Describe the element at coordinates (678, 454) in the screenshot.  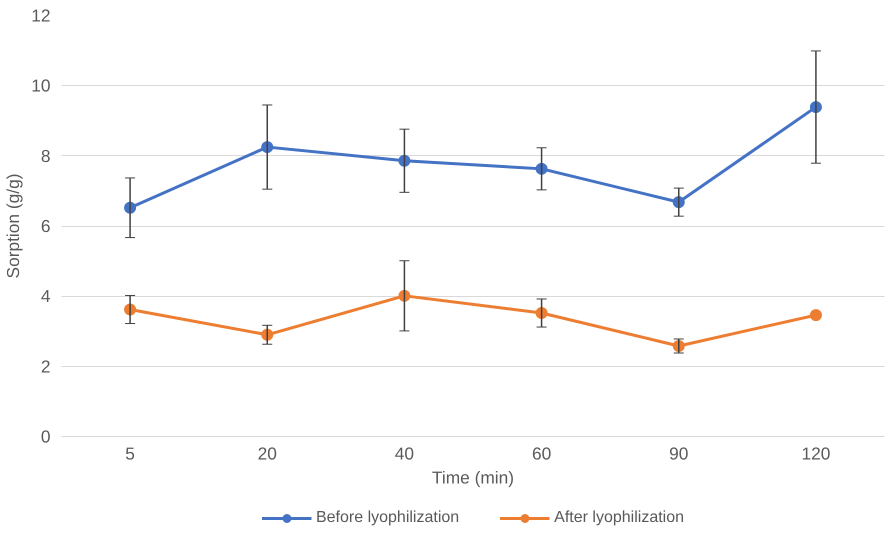
I see `x-tick-label: 90` at that location.